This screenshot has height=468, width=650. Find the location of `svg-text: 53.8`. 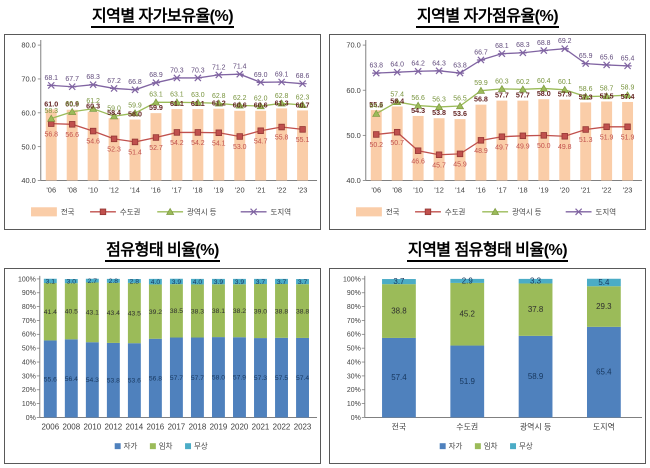

svg-text: 53.8 is located at coordinates (113, 381).